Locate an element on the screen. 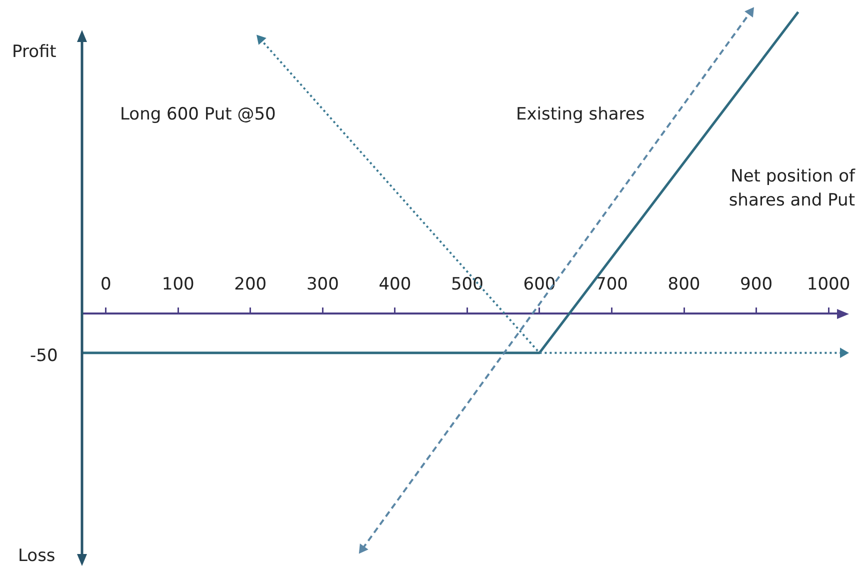 Image resolution: width=859 pixels, height=570 pixels. x-tick-label: 100 is located at coordinates (178, 284).